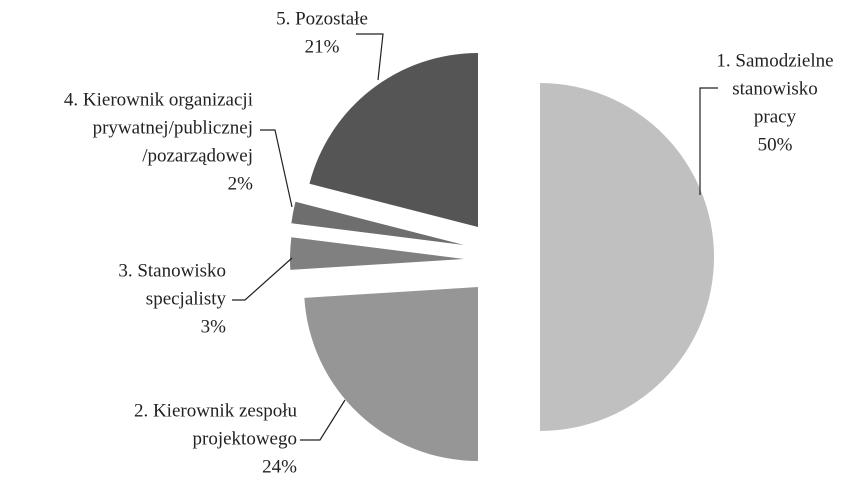 Image resolution: width=855 pixels, height=480 pixels. I want to click on slice-label: projektowego, so click(245, 438).